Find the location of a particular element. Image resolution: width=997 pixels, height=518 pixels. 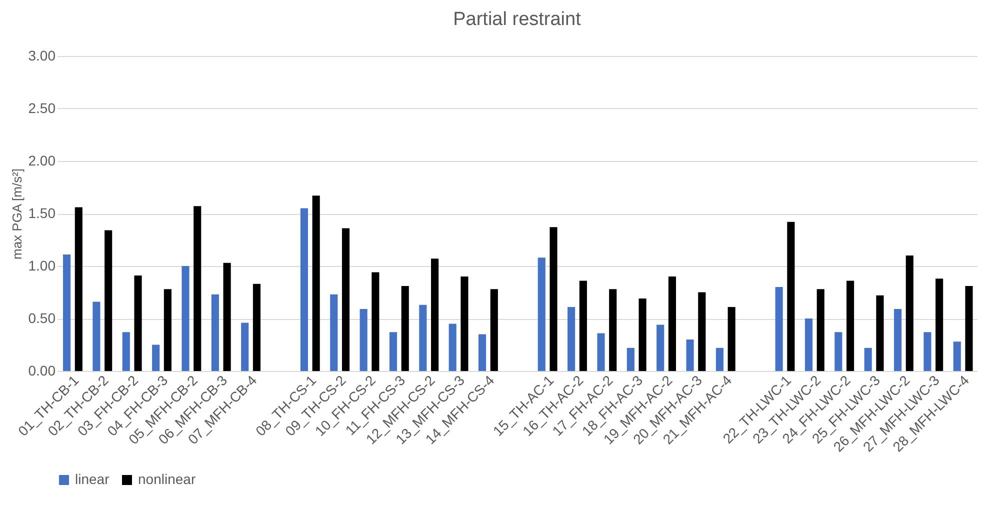

legend-label: nonlinear is located at coordinates (167, 479).